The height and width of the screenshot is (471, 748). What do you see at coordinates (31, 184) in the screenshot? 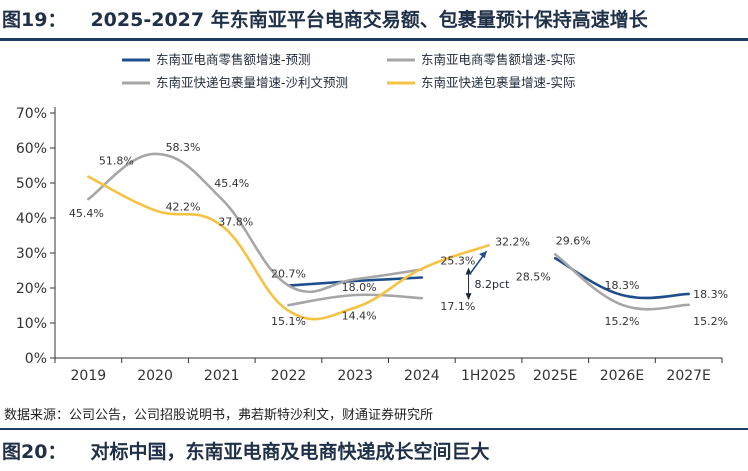
I see `y-tick-label: 50%` at bounding box center [31, 184].